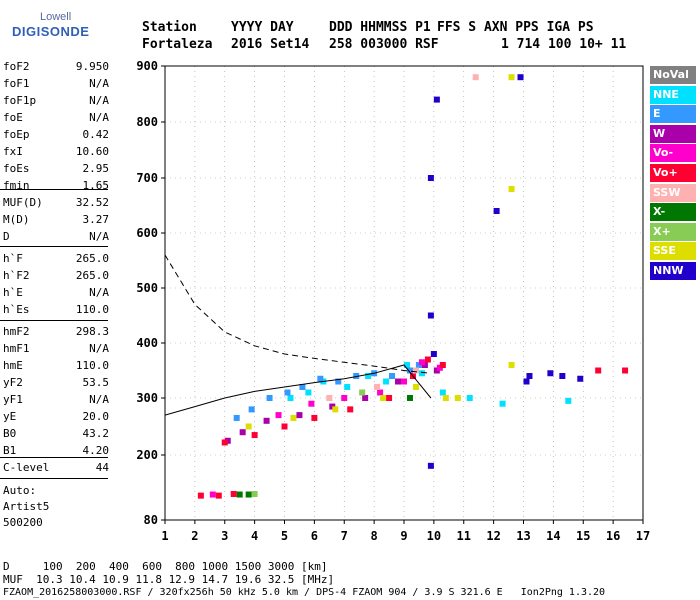  I want to click on chart-curves, so click(298, 335).